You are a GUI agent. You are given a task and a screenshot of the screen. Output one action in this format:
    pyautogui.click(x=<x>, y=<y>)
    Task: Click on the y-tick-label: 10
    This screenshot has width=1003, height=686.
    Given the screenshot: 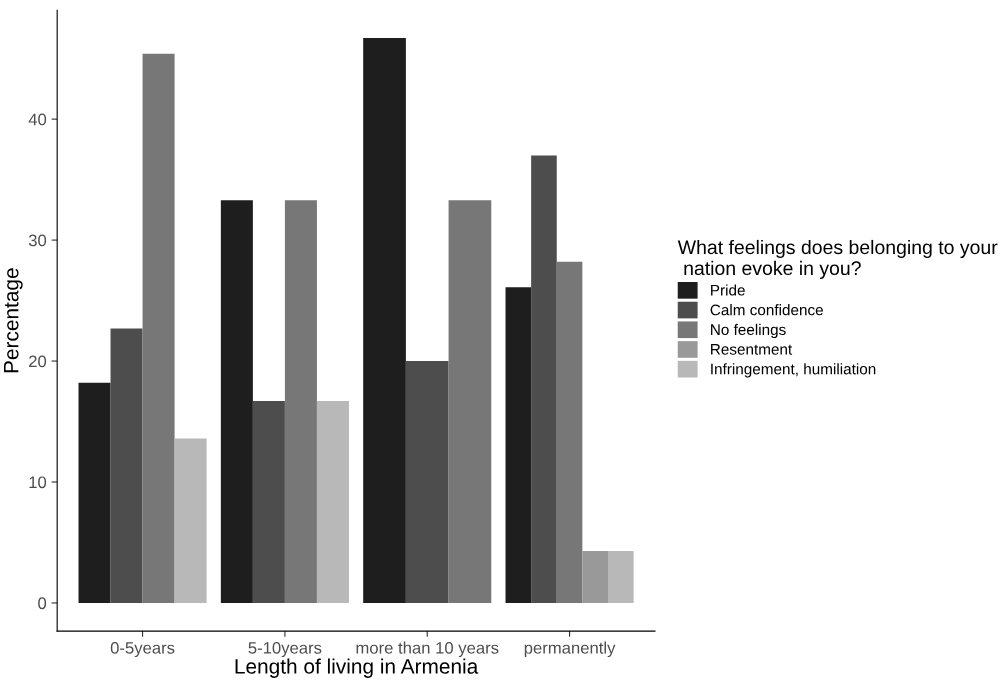 What is the action you would take?
    pyautogui.click(x=38, y=482)
    